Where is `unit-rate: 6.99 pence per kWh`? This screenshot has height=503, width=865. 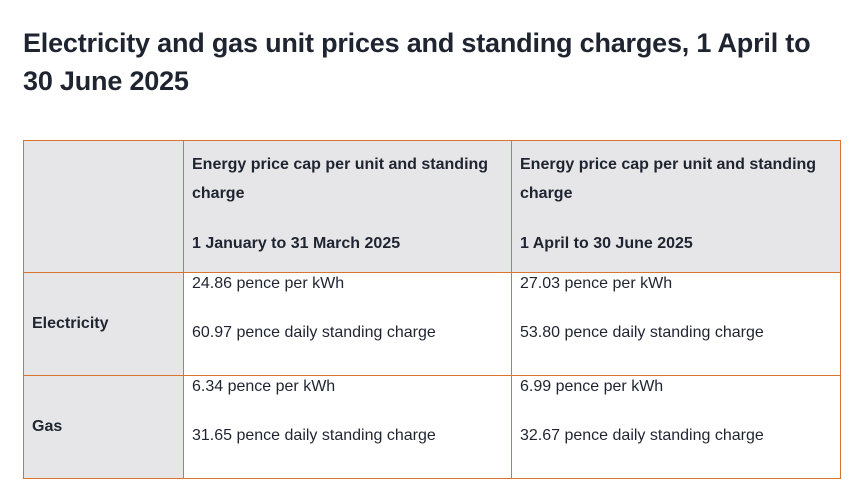 unit-rate: 6.99 pence per kWh is located at coordinates (592, 386).